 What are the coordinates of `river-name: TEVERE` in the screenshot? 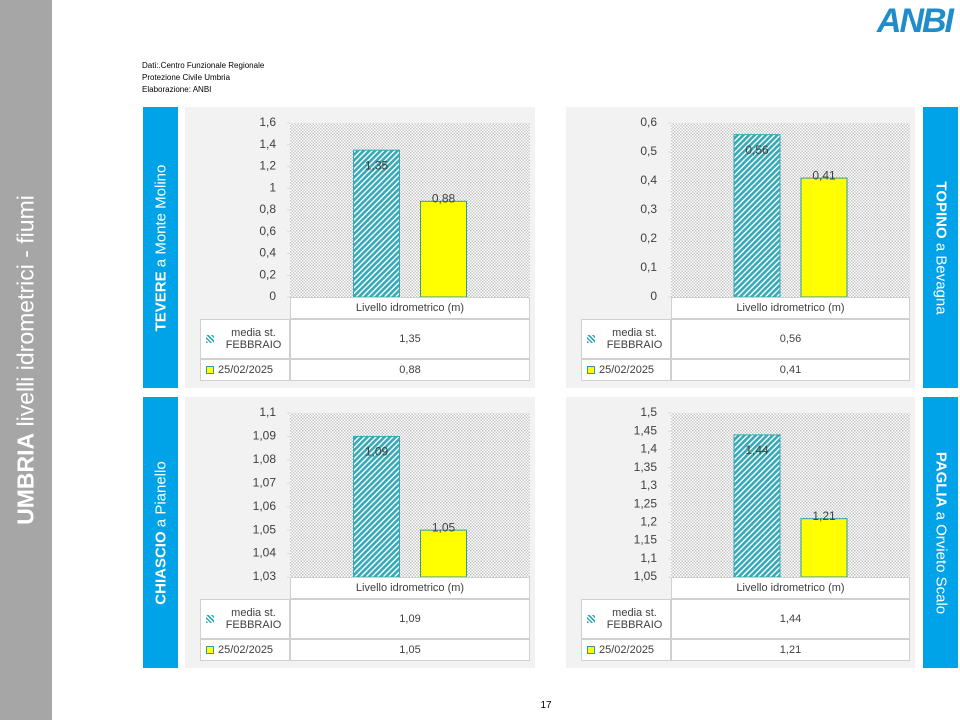 It's located at (160, 300).